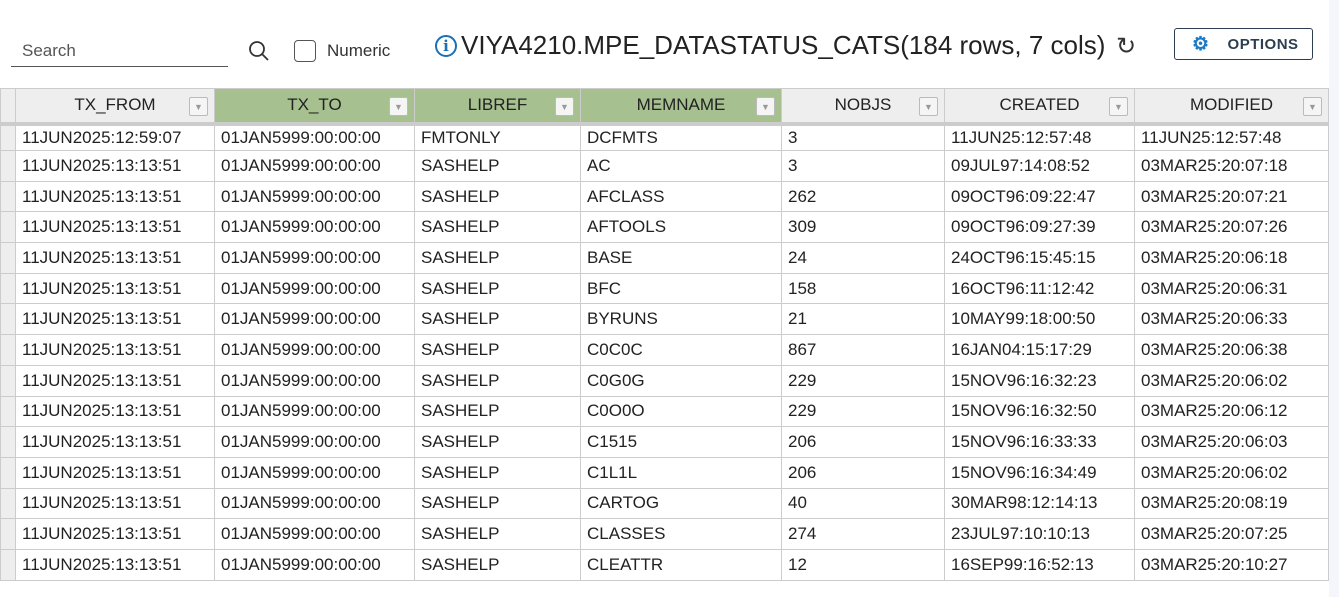 The width and height of the screenshot is (1339, 597). I want to click on cell-memname: C0G0G, so click(681, 380).